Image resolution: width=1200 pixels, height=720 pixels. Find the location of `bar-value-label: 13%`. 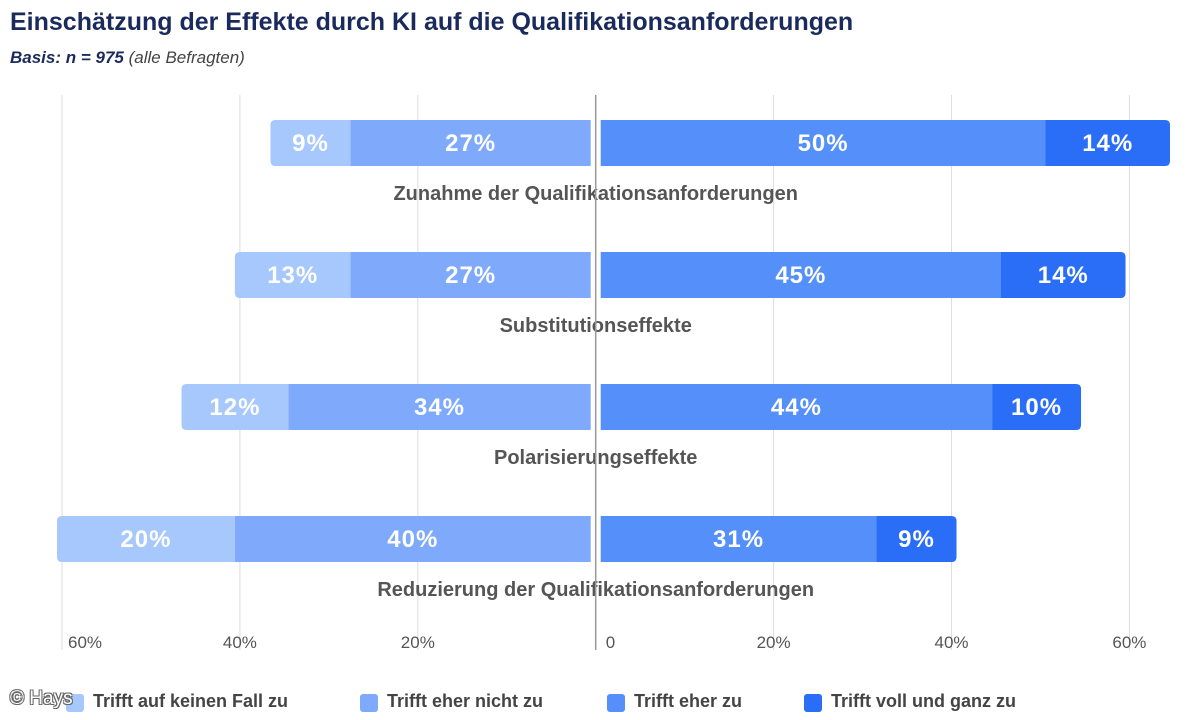

bar-value-label: 13% is located at coordinates (292, 275).